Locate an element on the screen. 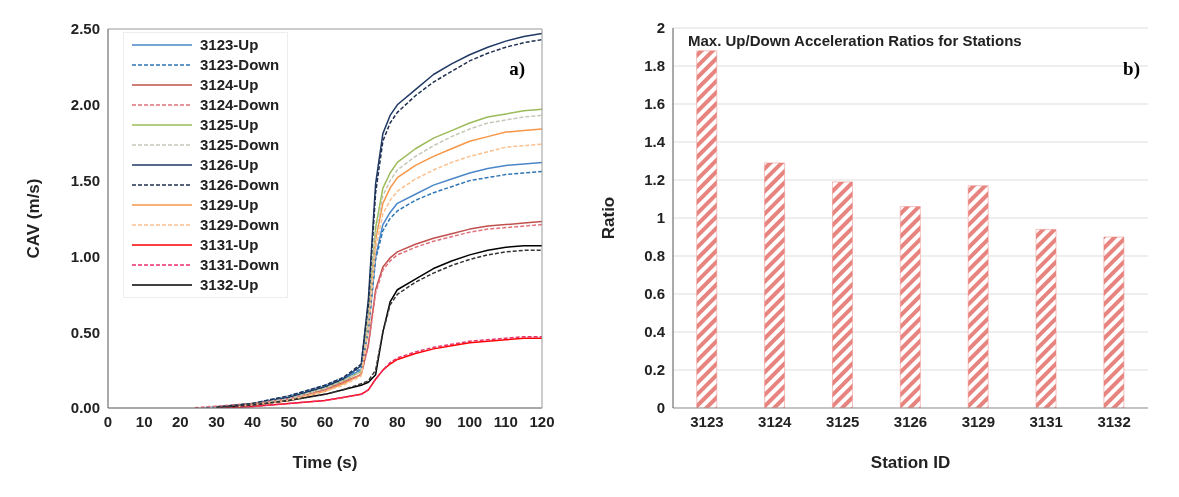 The width and height of the screenshot is (1179, 497). legend-label: 3131-Down is located at coordinates (240, 265).